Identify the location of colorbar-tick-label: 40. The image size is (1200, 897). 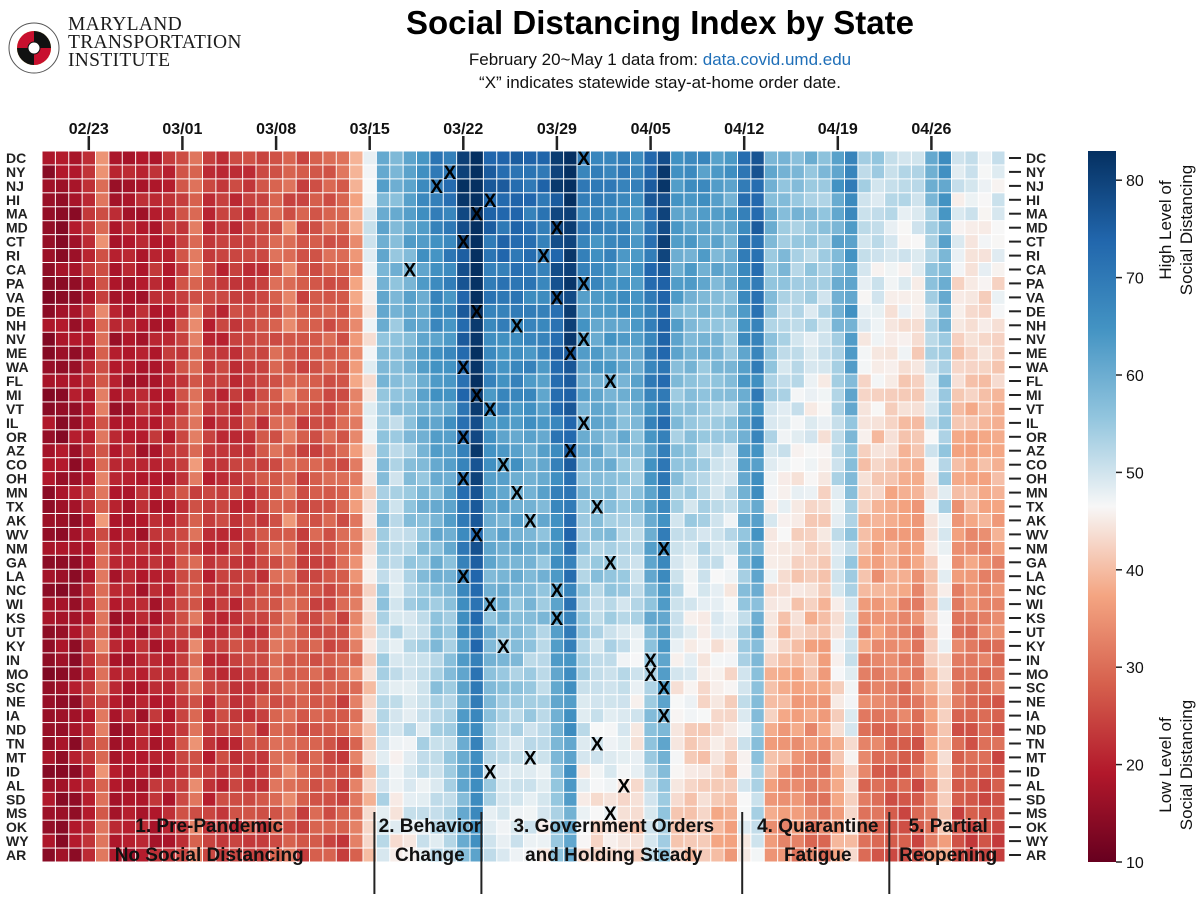
(1135, 571).